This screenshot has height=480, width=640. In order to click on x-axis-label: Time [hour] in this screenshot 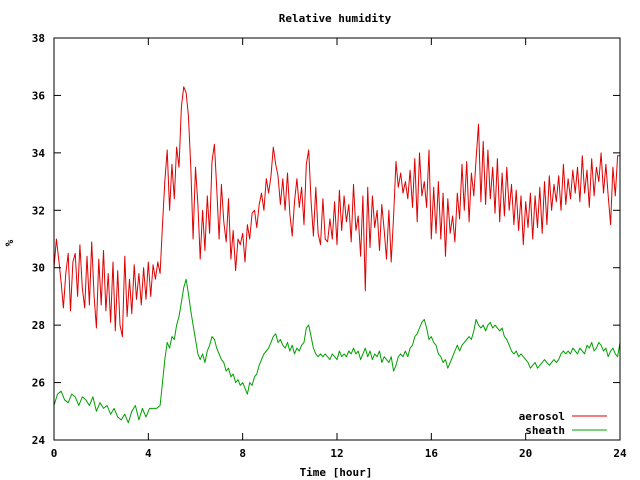, I will do `click(336, 472)`.